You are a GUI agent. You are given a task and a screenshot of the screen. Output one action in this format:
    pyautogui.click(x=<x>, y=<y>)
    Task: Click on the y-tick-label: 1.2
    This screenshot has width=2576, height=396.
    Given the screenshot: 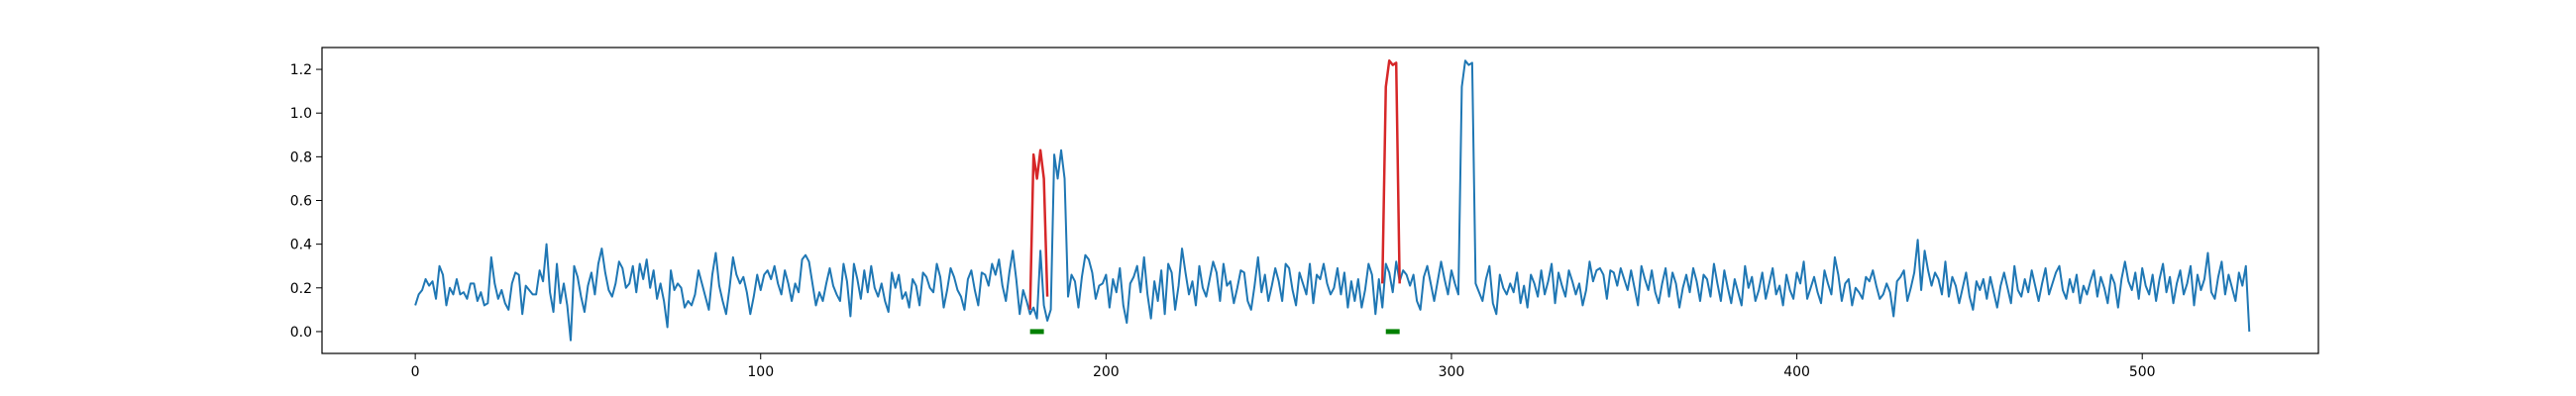 What is the action you would take?
    pyautogui.click(x=301, y=70)
    